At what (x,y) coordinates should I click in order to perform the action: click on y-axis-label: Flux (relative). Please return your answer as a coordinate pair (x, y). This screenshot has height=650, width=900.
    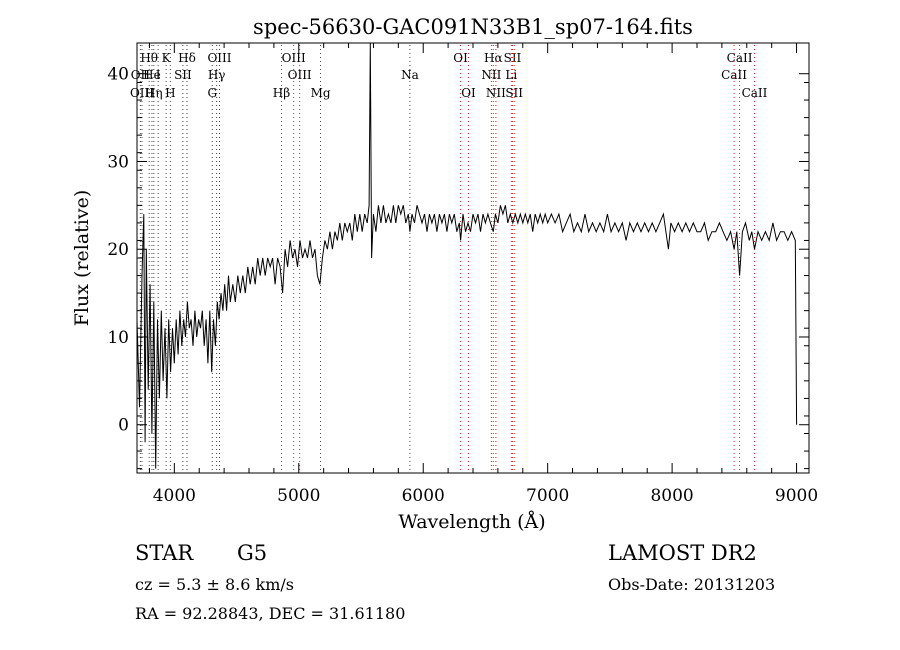
    Looking at the image, I should click on (82, 258).